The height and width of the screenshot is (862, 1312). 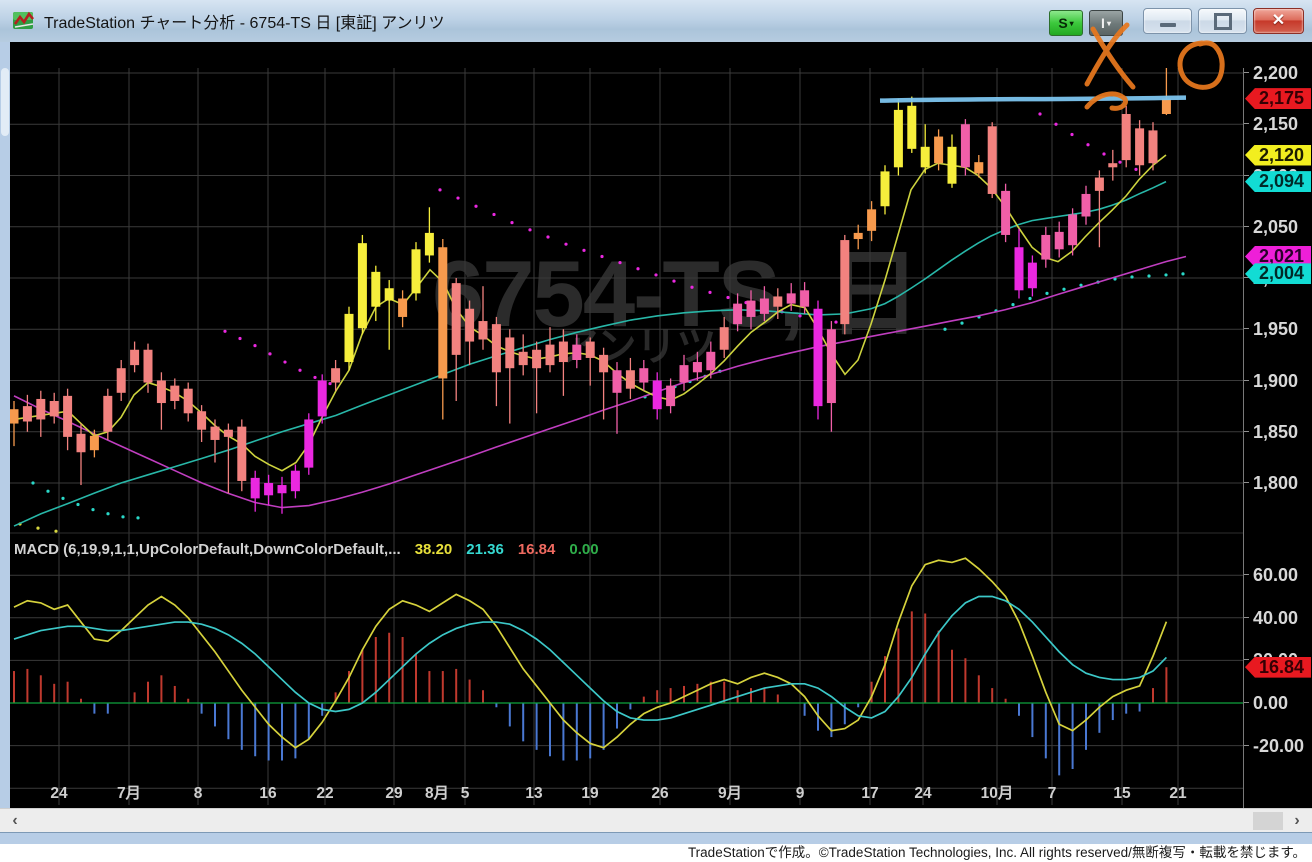 What do you see at coordinates (656, 838) in the screenshot?
I see `window-bottom-strip` at bounding box center [656, 838].